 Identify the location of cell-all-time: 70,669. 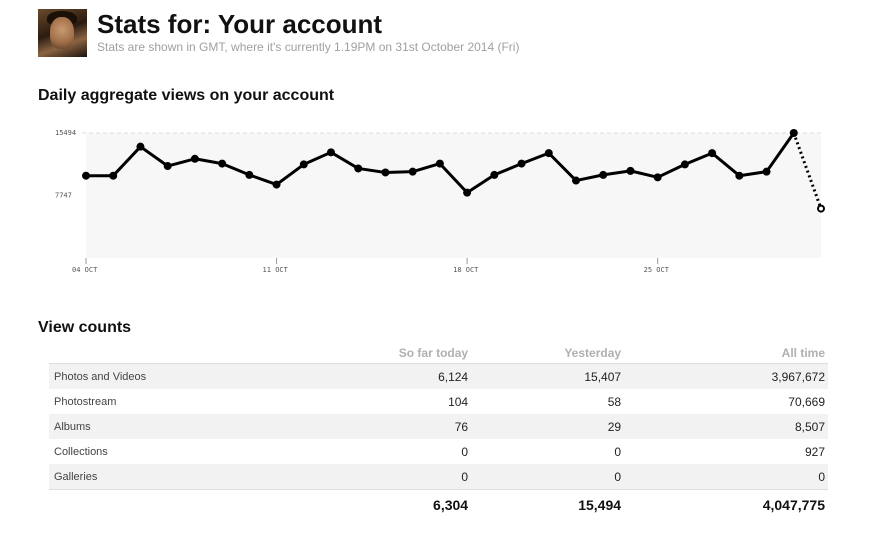
(806, 401).